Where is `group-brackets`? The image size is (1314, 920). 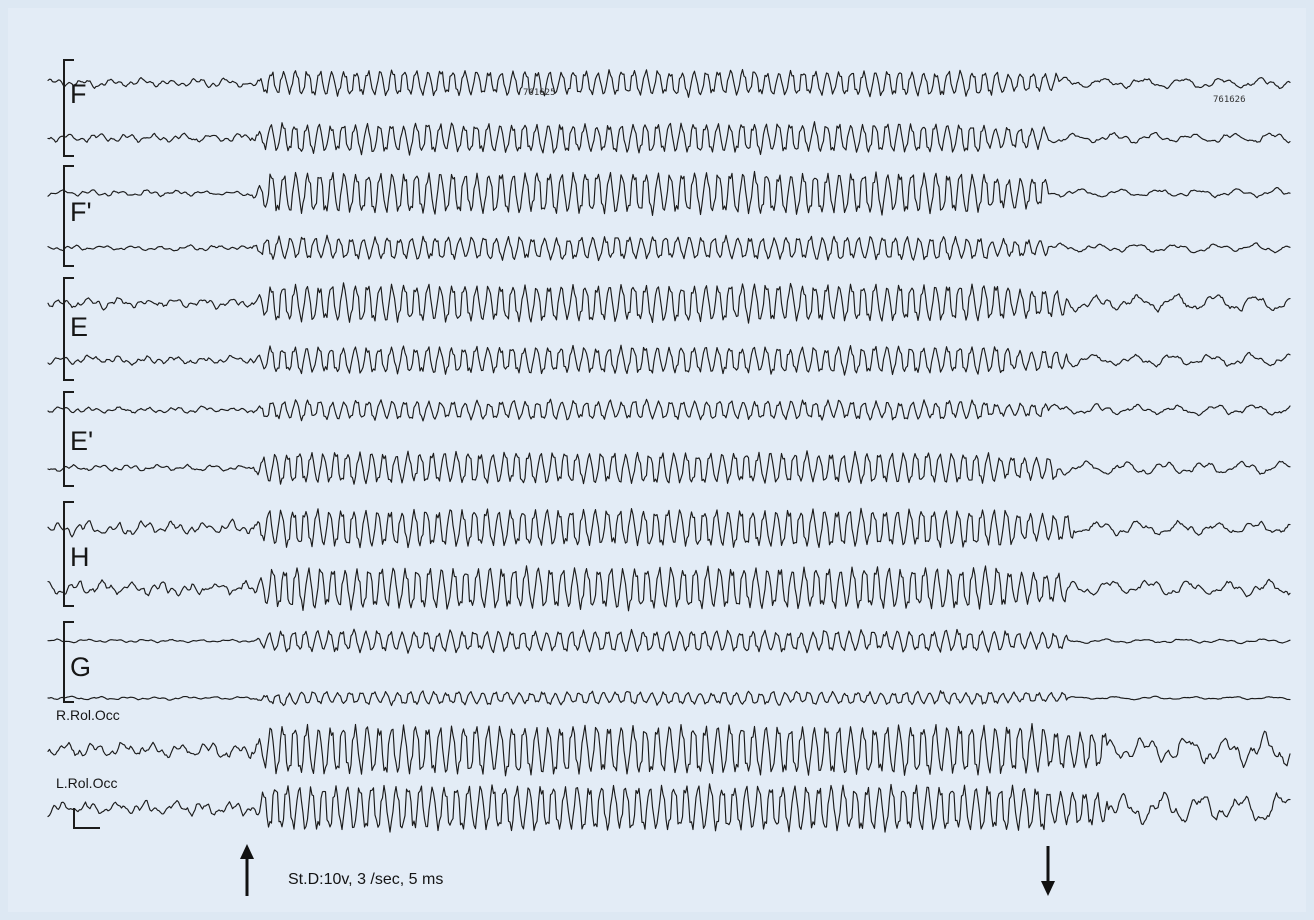
group-brackets is located at coordinates (68, 381).